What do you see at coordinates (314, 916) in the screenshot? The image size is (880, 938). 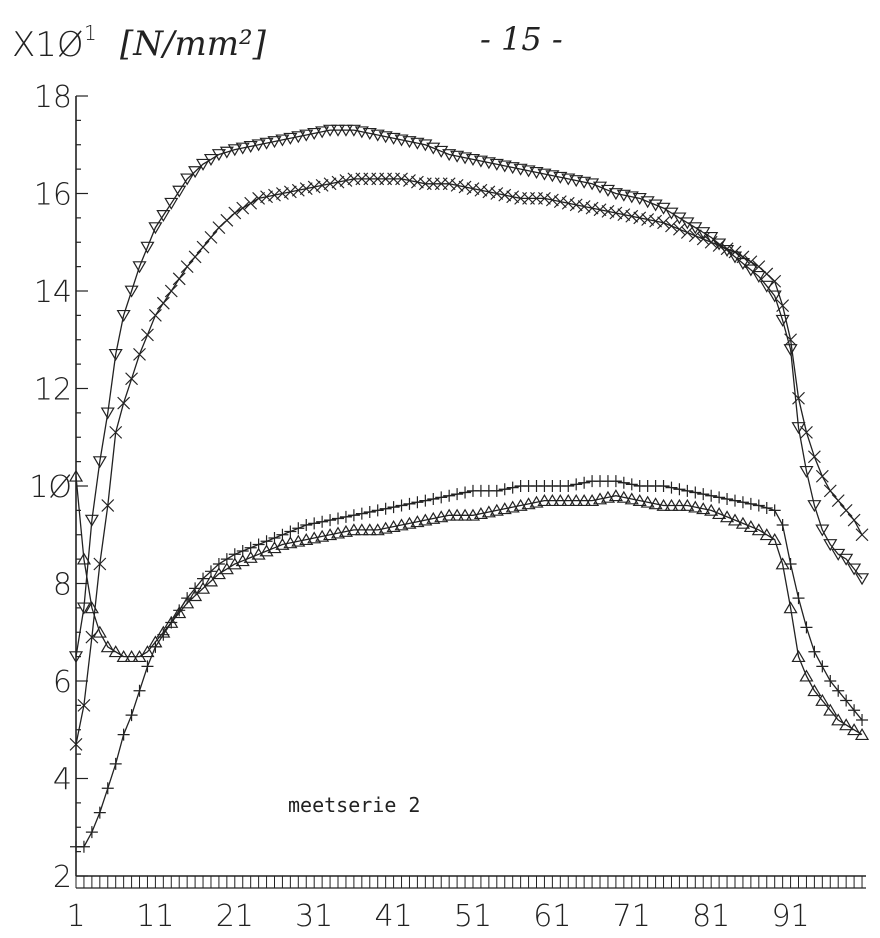 I see `x-tick-label: 31` at bounding box center [314, 916].